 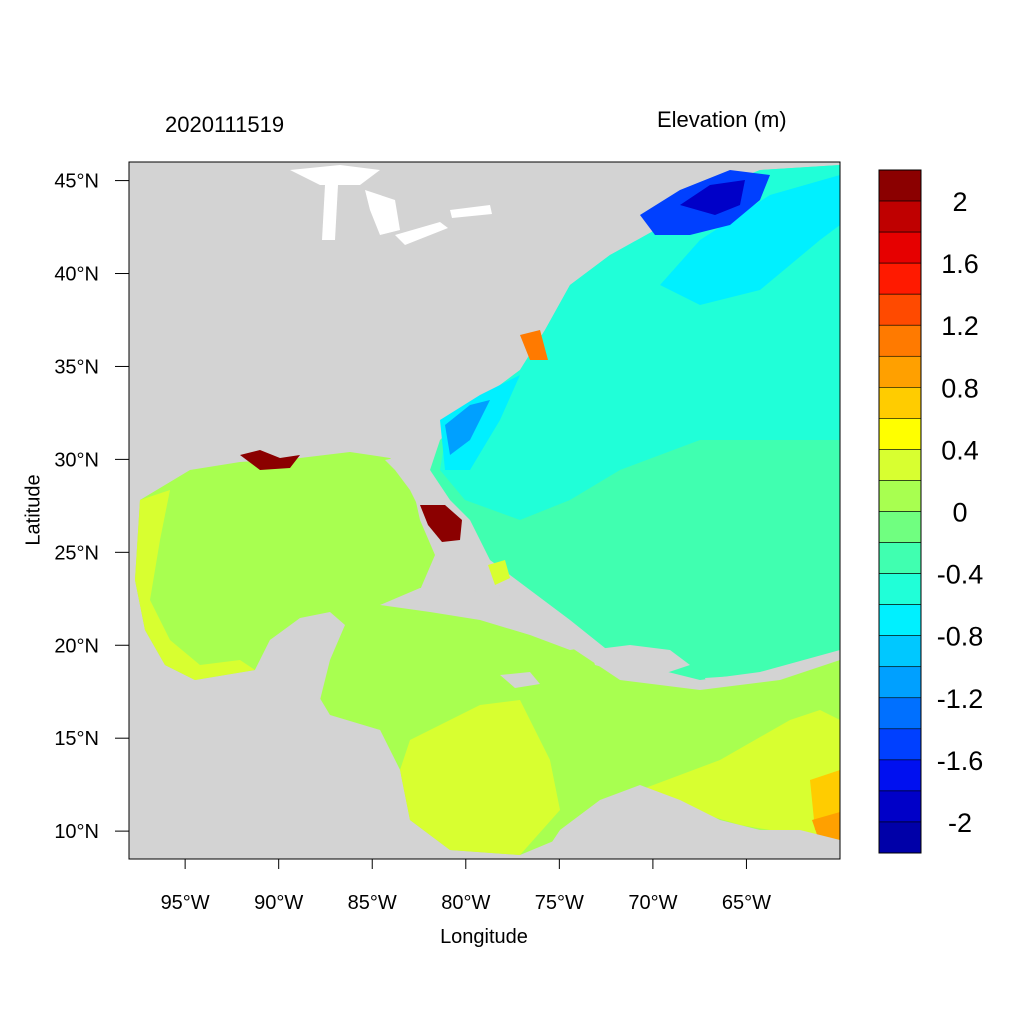 What do you see at coordinates (471, 211) in the screenshot?
I see `lake-ontario` at bounding box center [471, 211].